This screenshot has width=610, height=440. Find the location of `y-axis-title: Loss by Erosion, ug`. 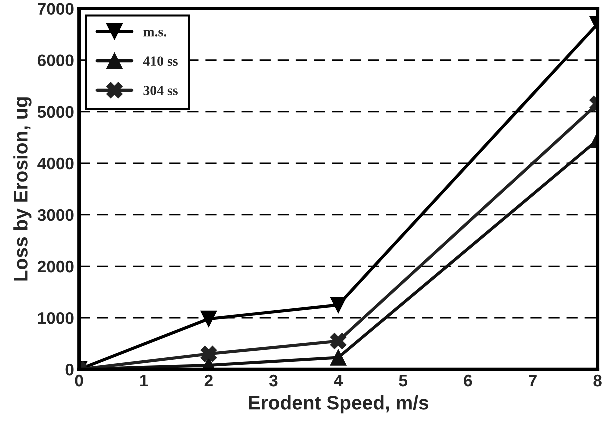

y-axis-title: Loss by Erosion, ug is located at coordinates (23, 189).